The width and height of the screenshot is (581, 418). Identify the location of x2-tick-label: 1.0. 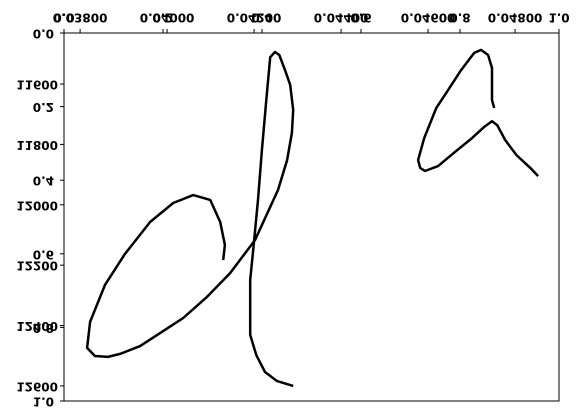
(558, 18).